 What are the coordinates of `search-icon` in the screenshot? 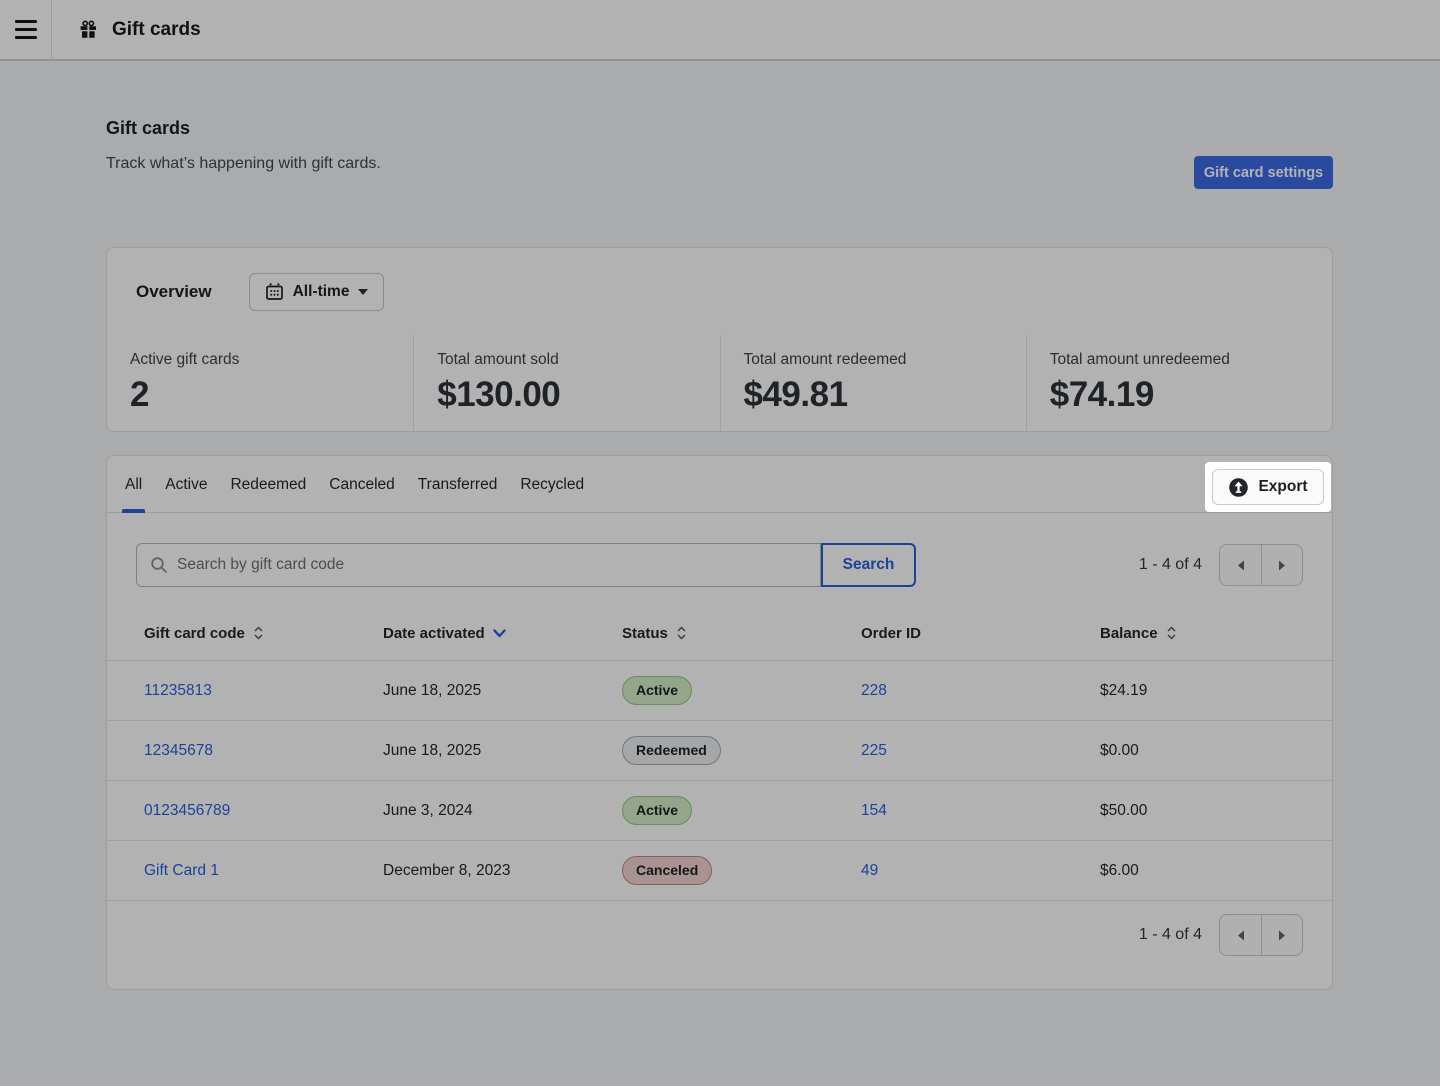 It's located at (159, 565).